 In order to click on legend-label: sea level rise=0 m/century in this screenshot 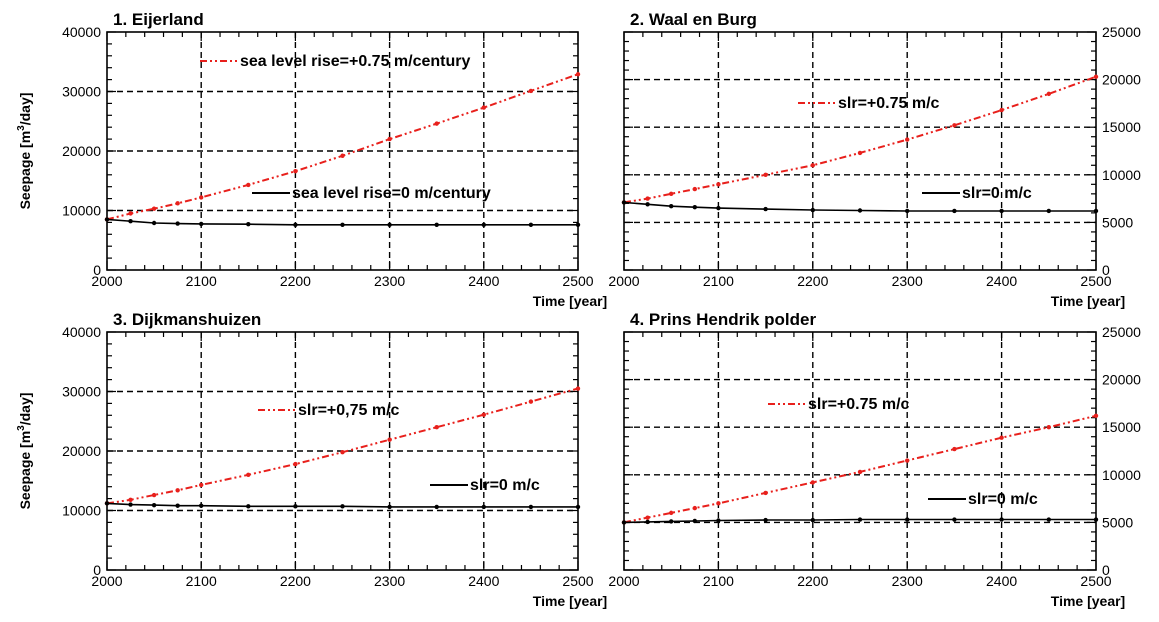, I will do `click(391, 193)`.